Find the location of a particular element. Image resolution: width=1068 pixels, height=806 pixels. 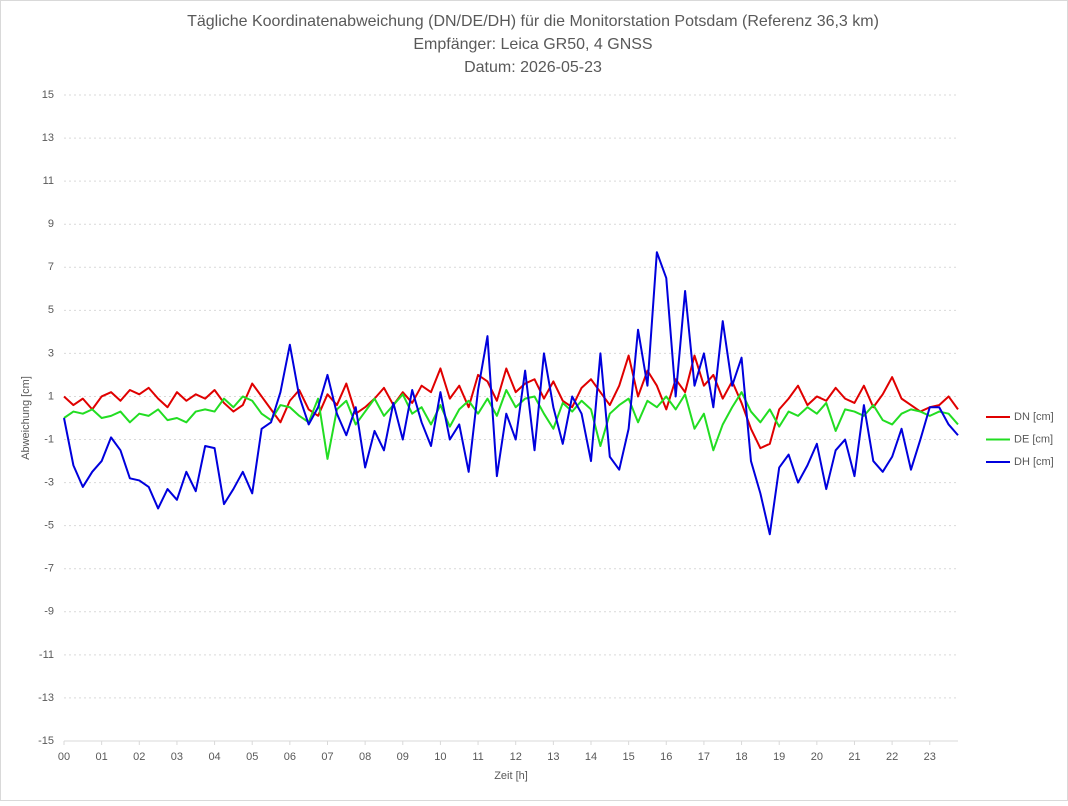

y-tick-label: -11 is located at coordinates (46, 655).